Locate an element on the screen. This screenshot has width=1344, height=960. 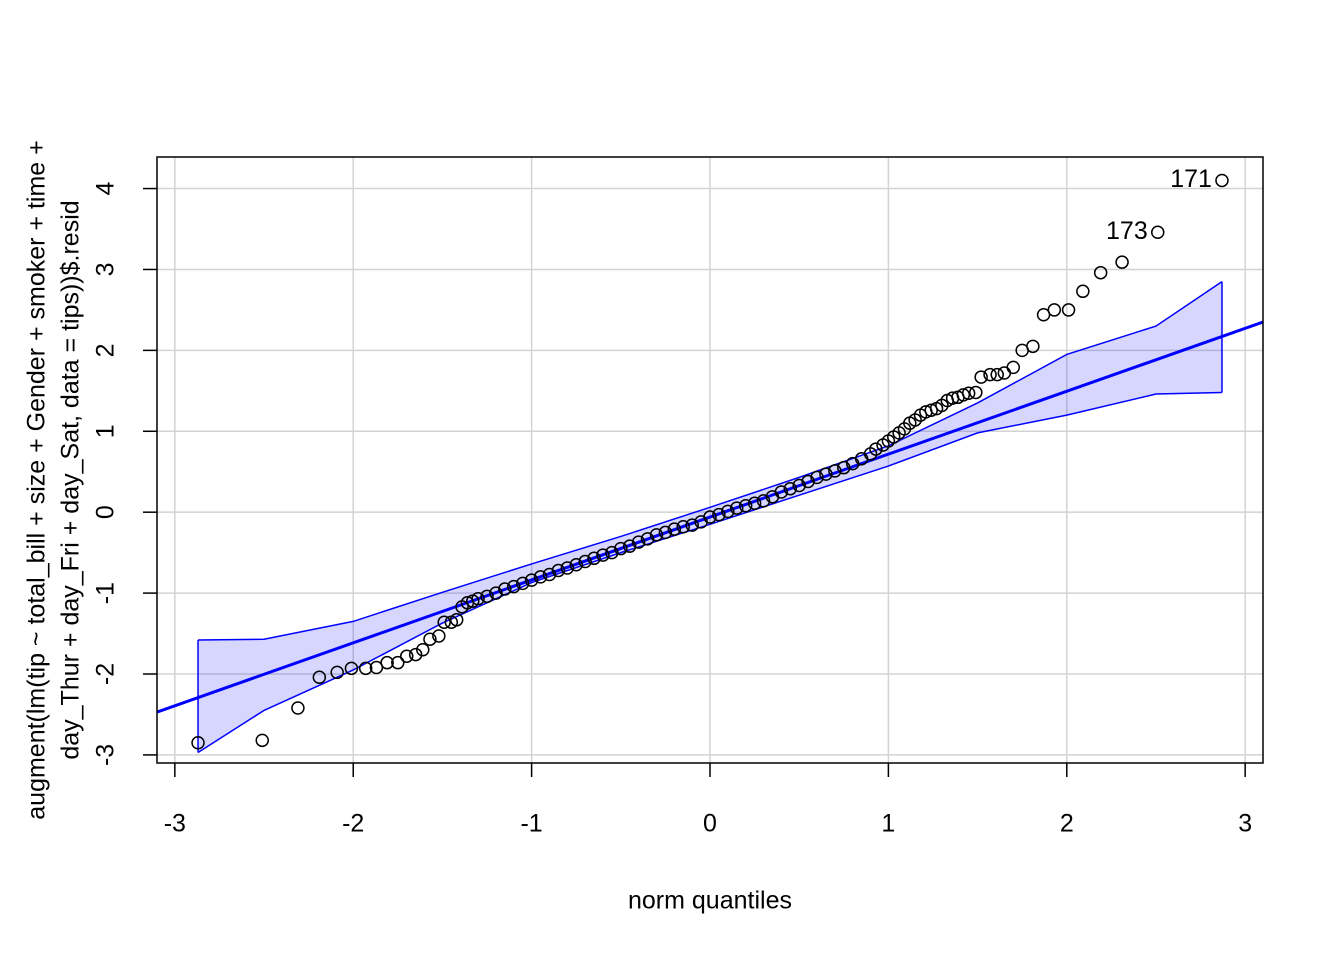
y-tick-label: 2 is located at coordinates (106, 350).